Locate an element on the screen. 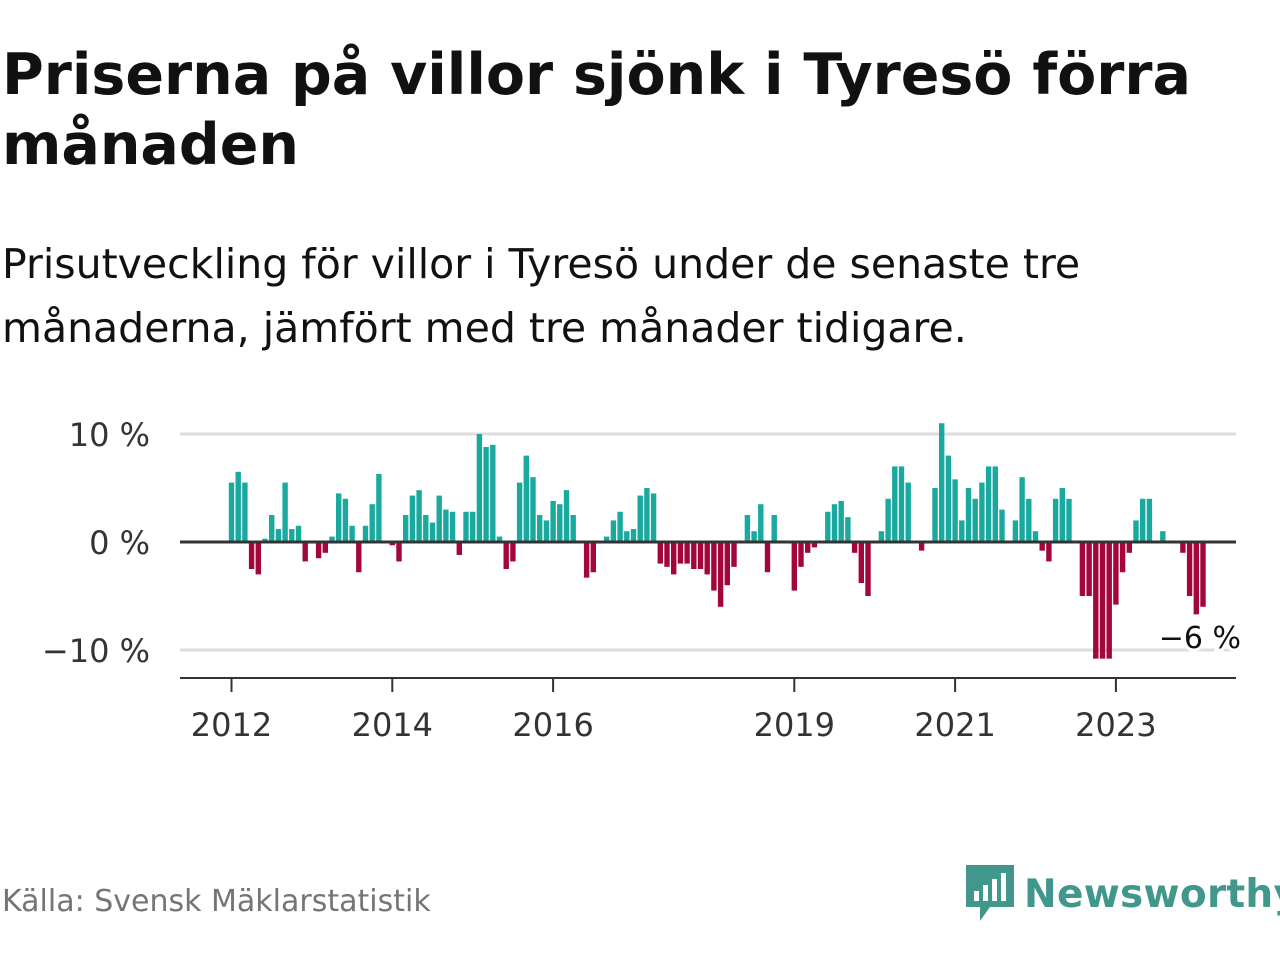 This screenshot has width=1280, height=960. y-tick-label: 10 % is located at coordinates (109, 435).